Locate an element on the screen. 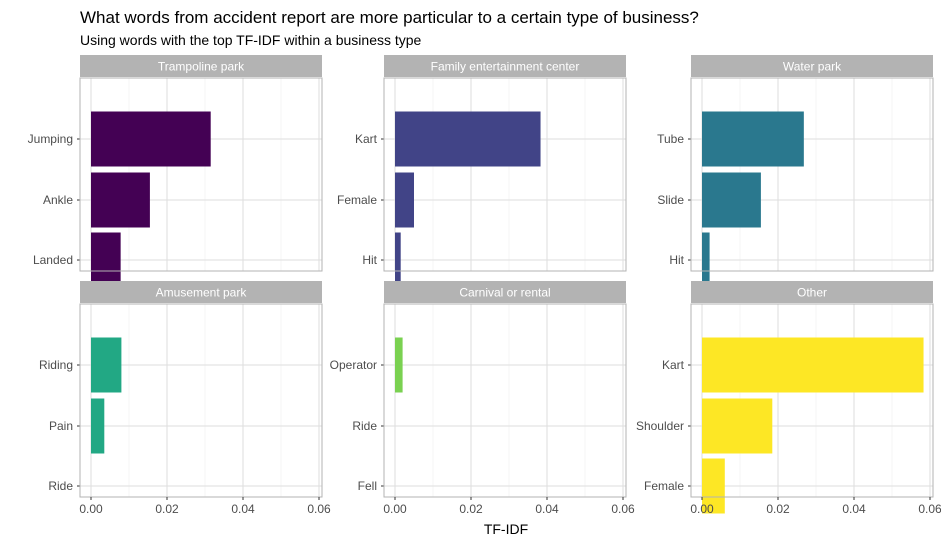 This screenshot has width=941, height=544. facet-panel: Water park Tube Slide Hit is located at coordinates (795, 171).